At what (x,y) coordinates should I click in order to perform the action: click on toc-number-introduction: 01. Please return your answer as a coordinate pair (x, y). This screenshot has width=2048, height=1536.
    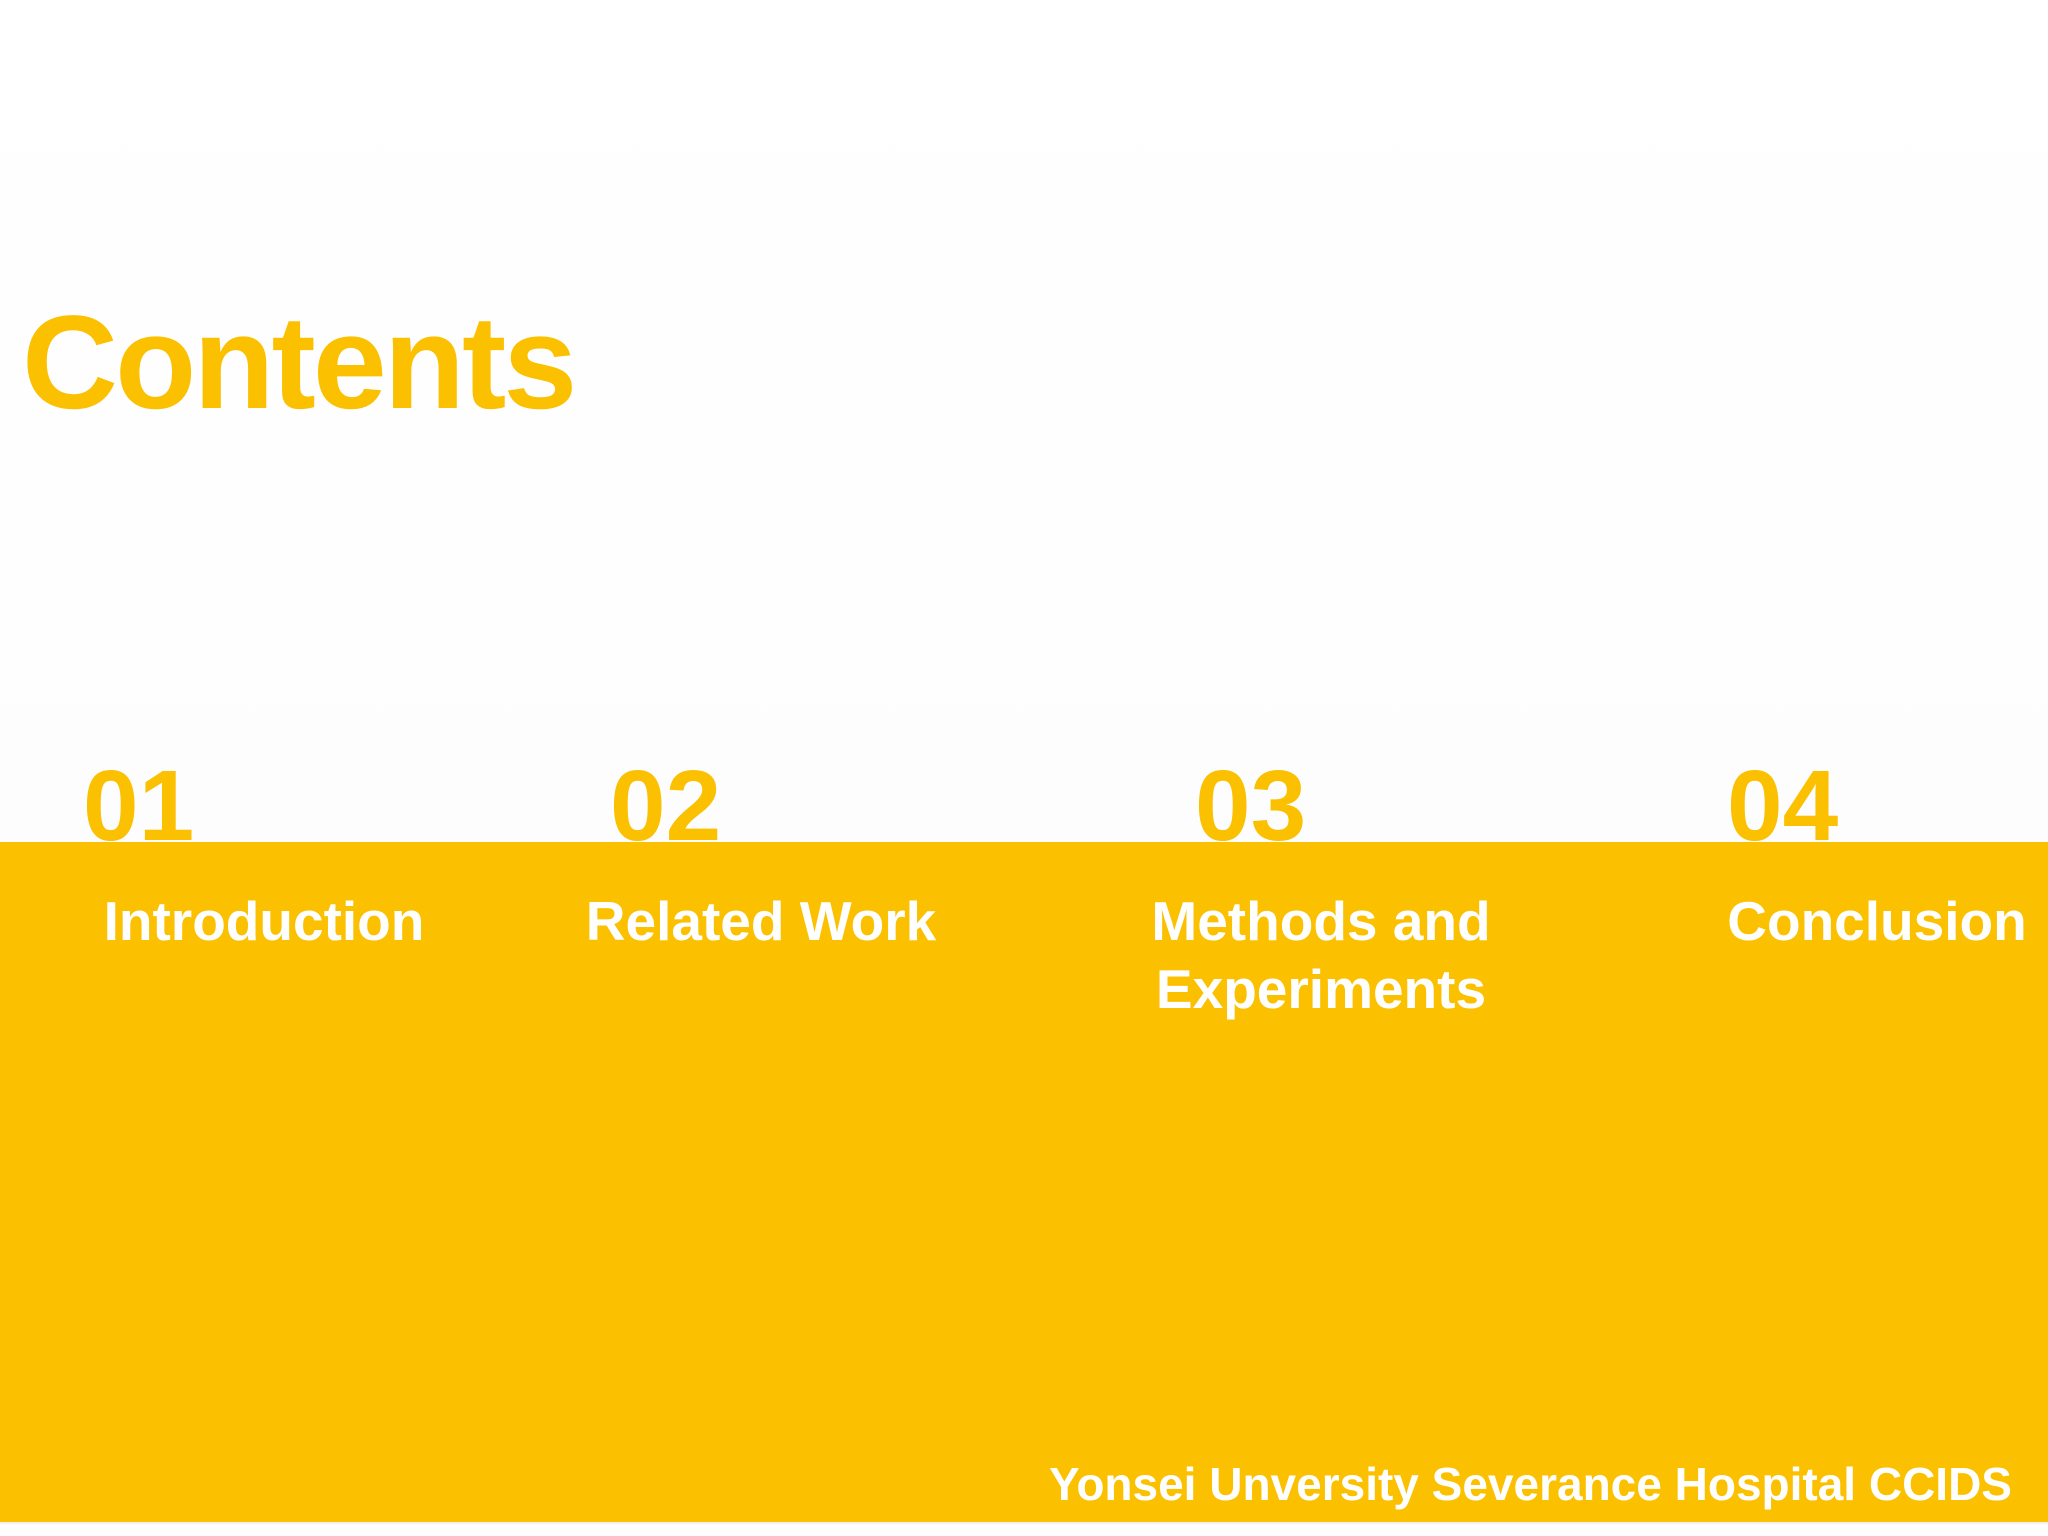
    Looking at the image, I should click on (139, 806).